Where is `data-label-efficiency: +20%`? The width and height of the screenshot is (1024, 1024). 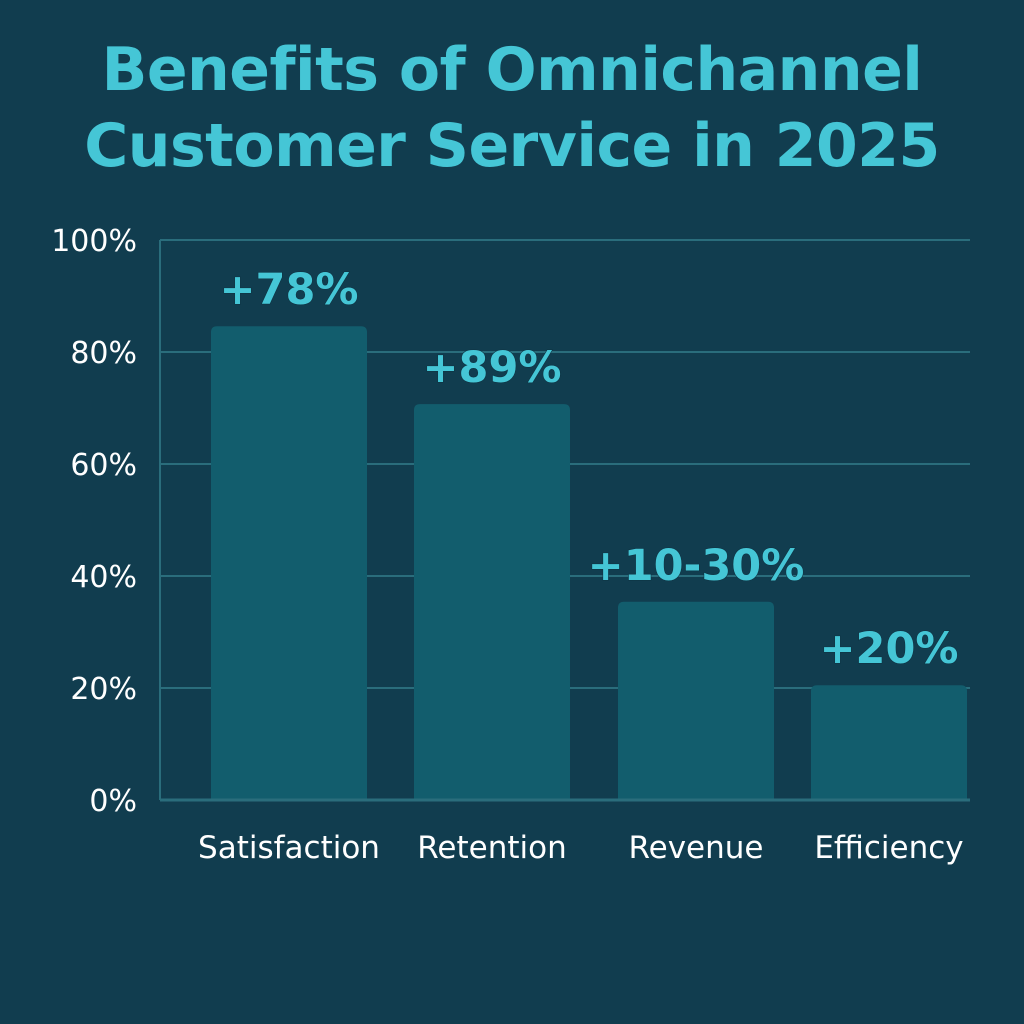
data-label-efficiency: +20% is located at coordinates (889, 649).